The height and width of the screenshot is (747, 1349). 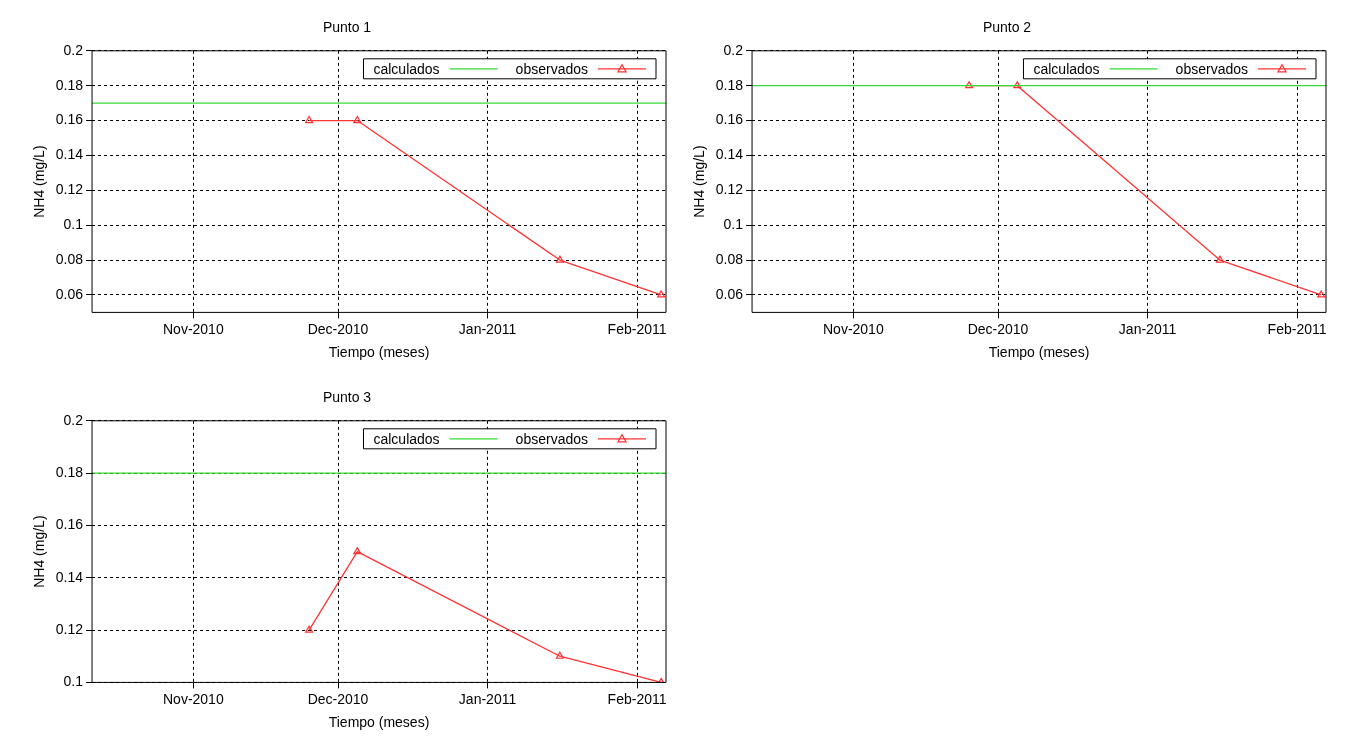 I want to click on chart-title: Punto 3, so click(x=347, y=397).